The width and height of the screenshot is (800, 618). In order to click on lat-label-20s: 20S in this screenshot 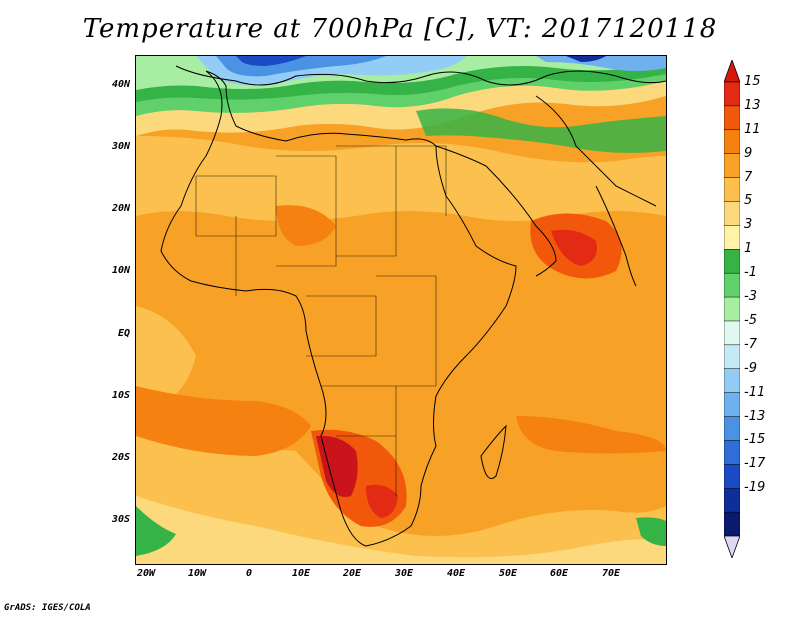, I will do `click(120, 457)`.